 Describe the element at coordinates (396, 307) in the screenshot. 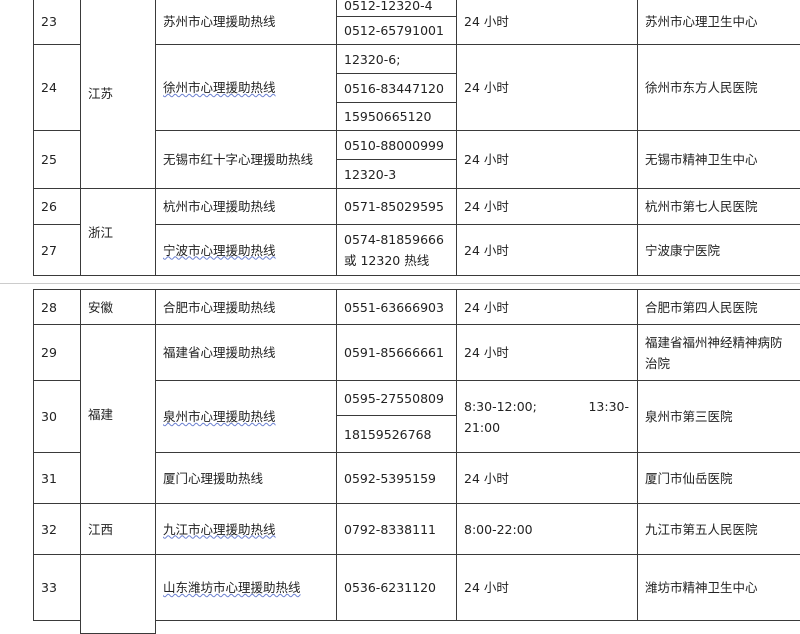

I see `phone-number: 0551-63666903` at that location.